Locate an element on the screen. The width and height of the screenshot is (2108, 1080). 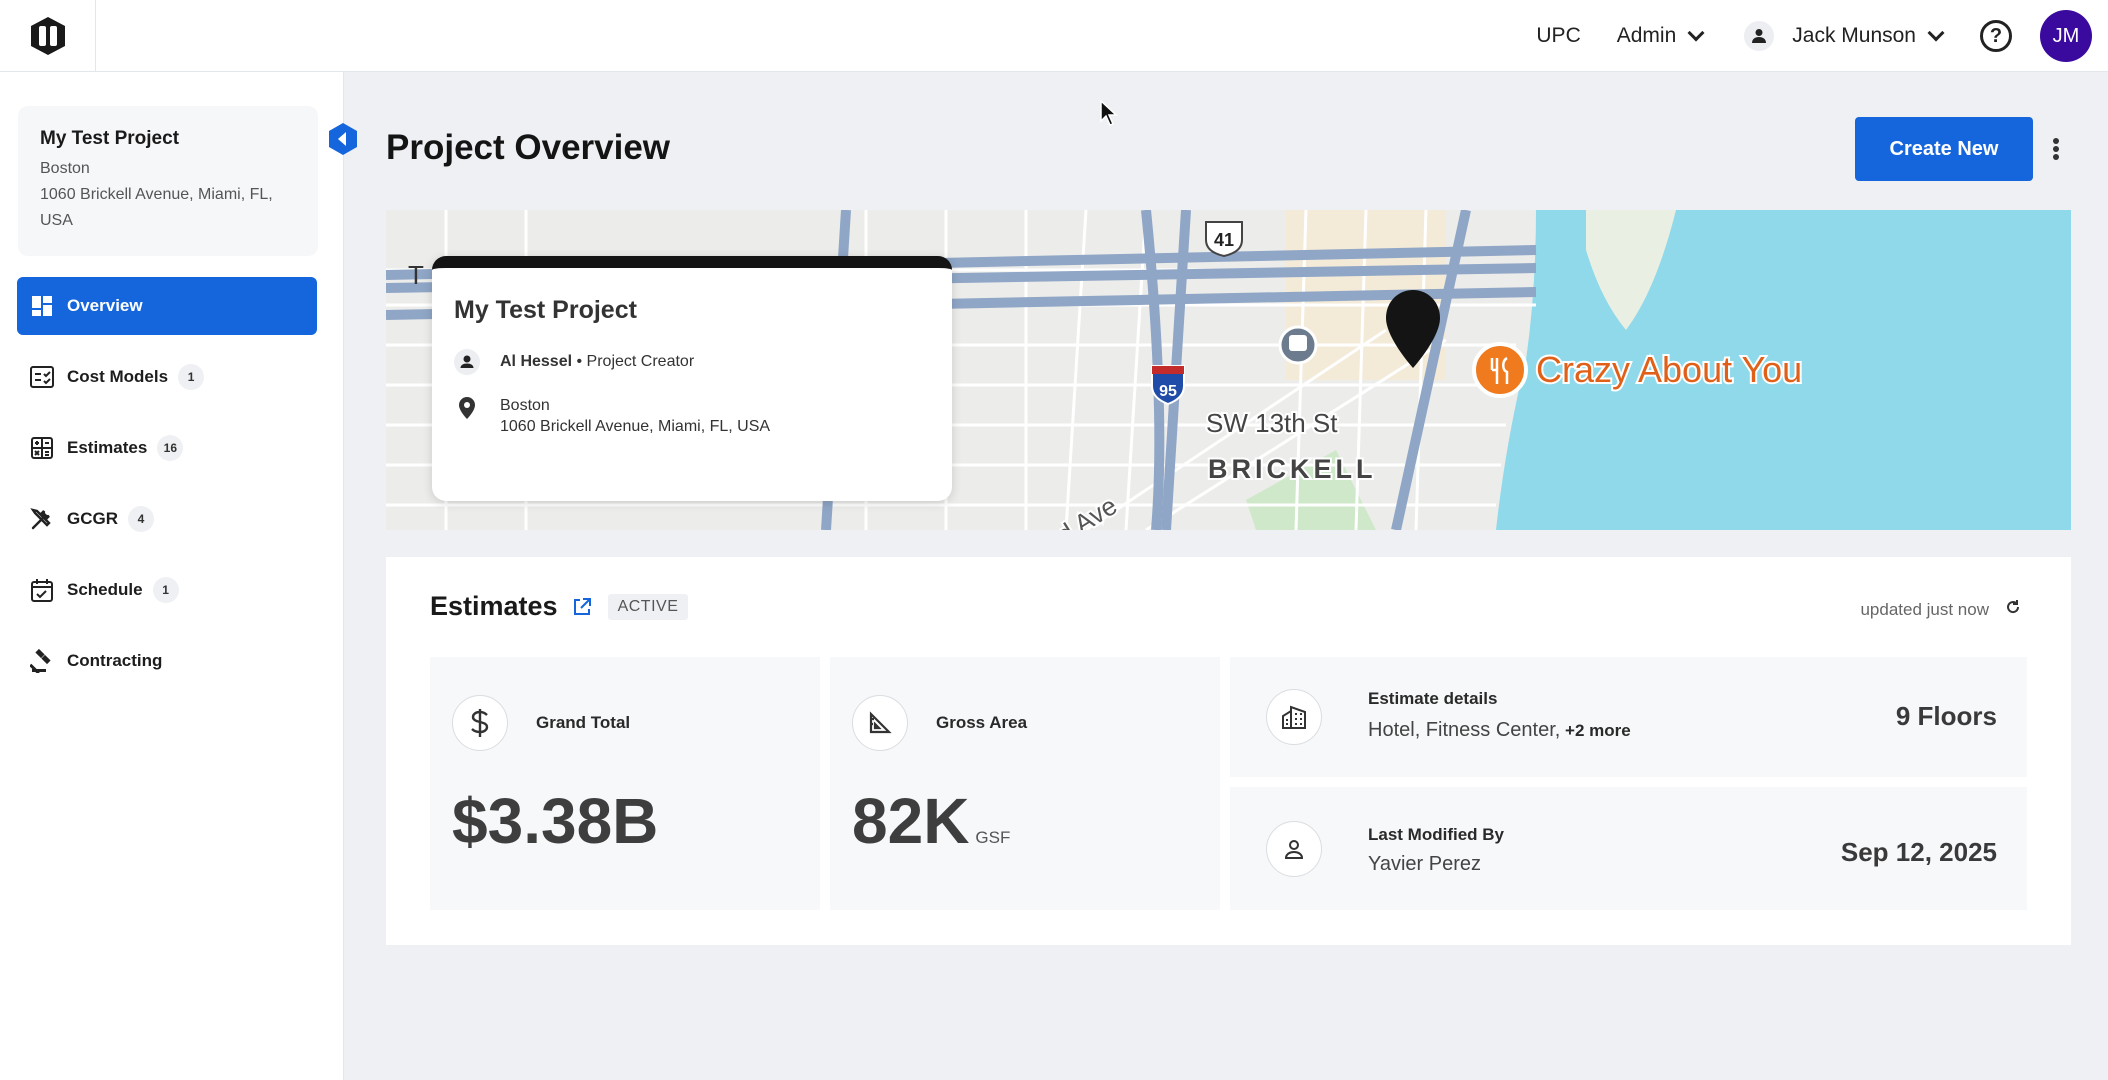
cost-models-icon is located at coordinates (42, 377).